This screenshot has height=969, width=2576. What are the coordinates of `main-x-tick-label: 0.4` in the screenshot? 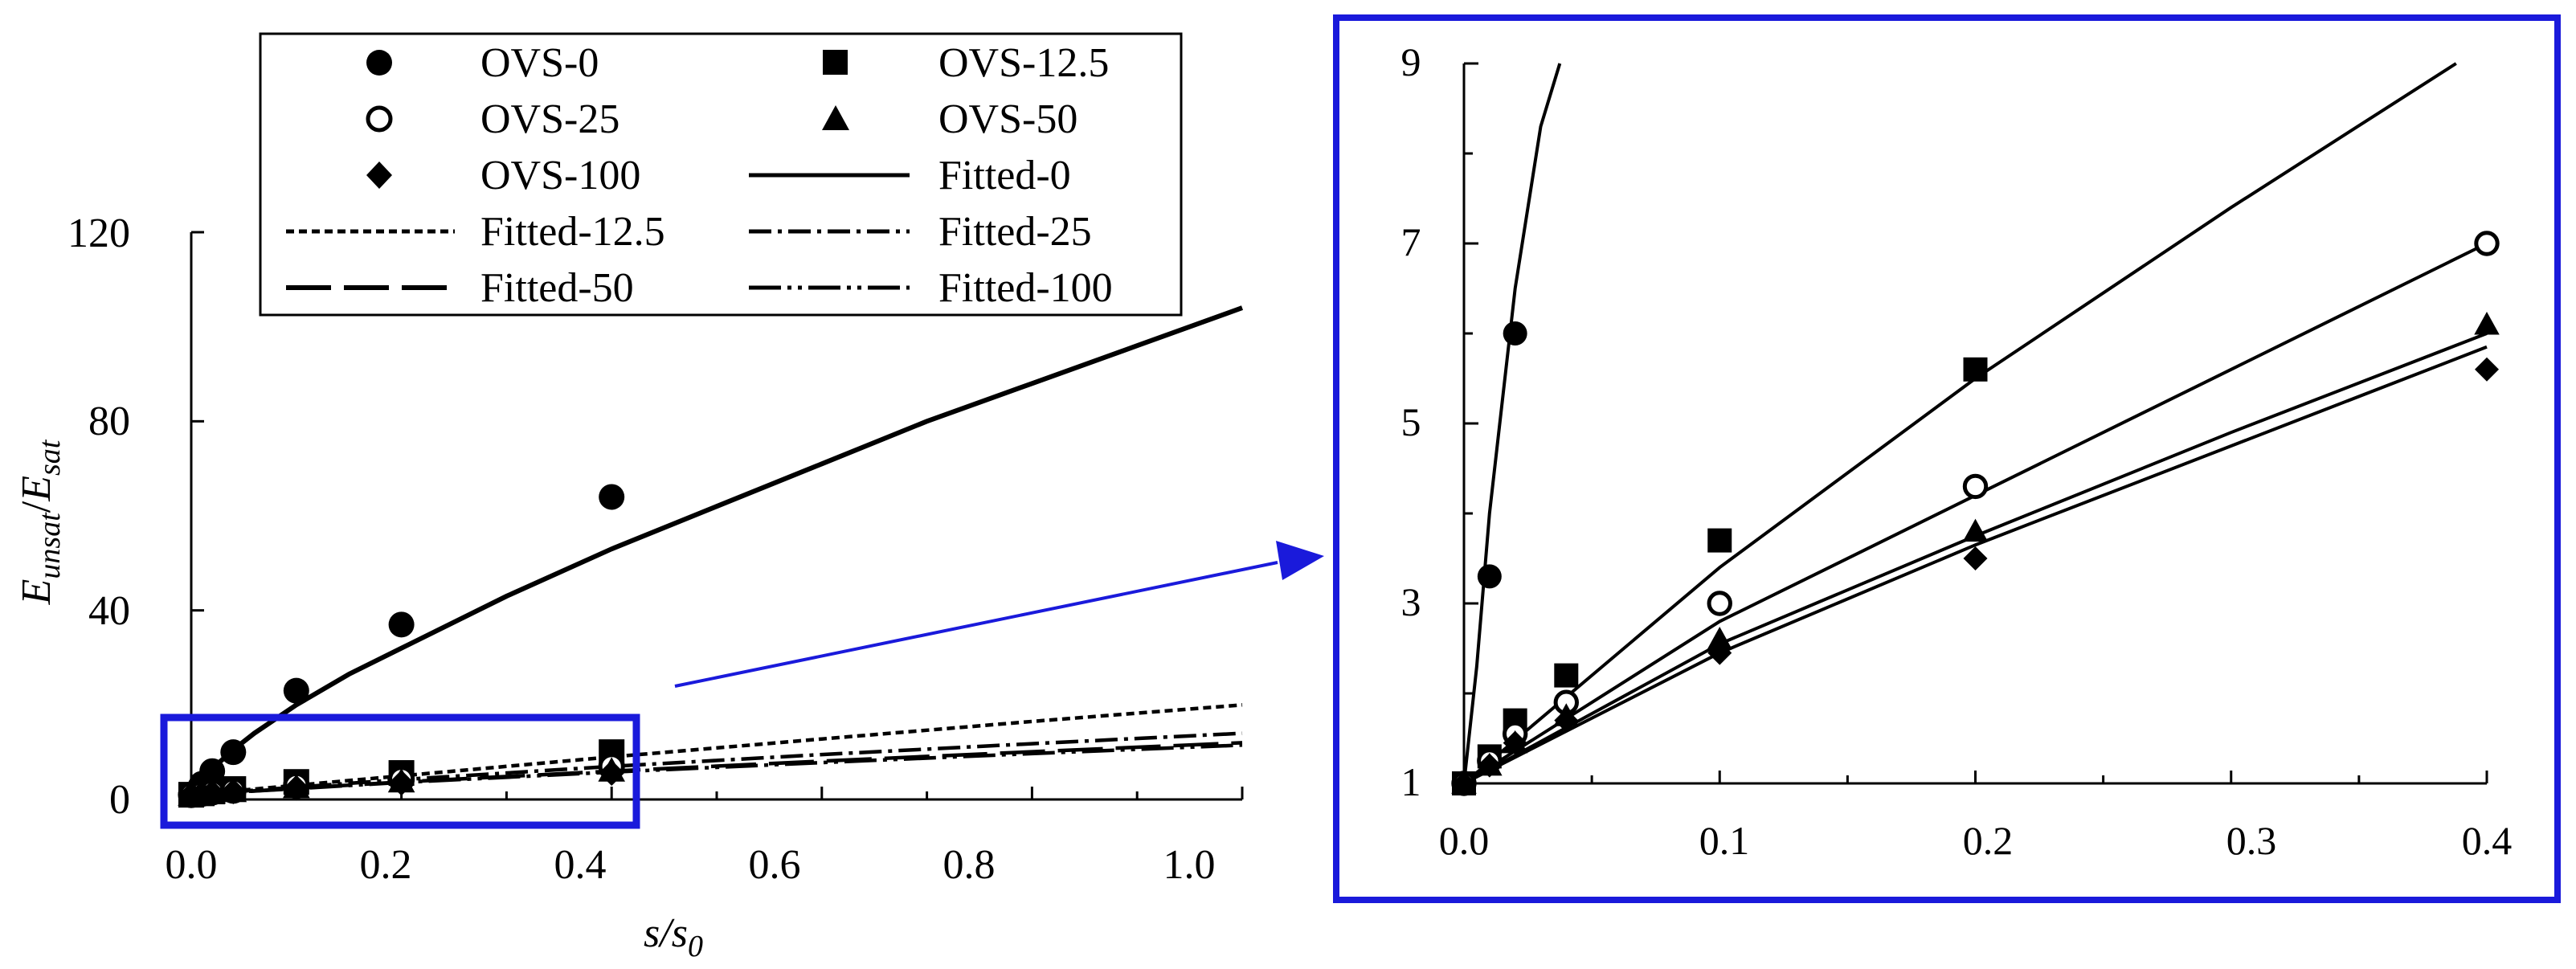 It's located at (580, 865).